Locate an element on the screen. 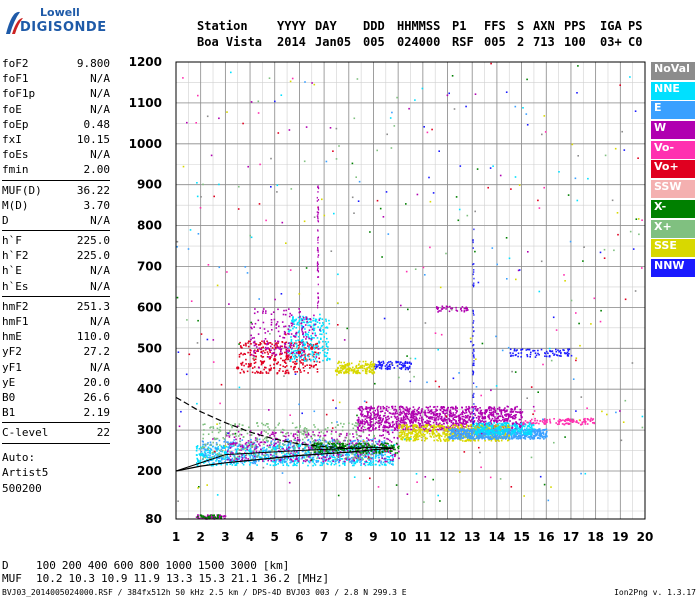  parameter-row: yF2 27.2 is located at coordinates (56, 351).